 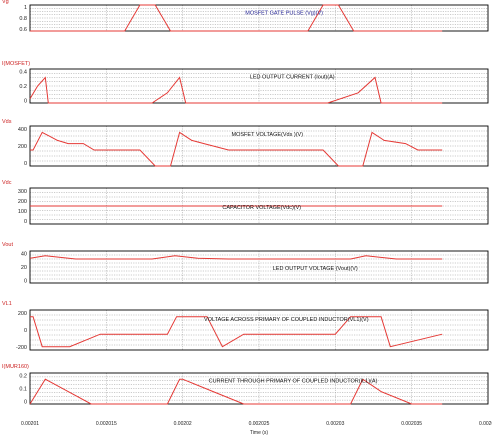 I want to click on panel-1: Vg 1 0.8 0.6 MOSFET GATE PULSE (Vg)(V), so click(x=245, y=16).